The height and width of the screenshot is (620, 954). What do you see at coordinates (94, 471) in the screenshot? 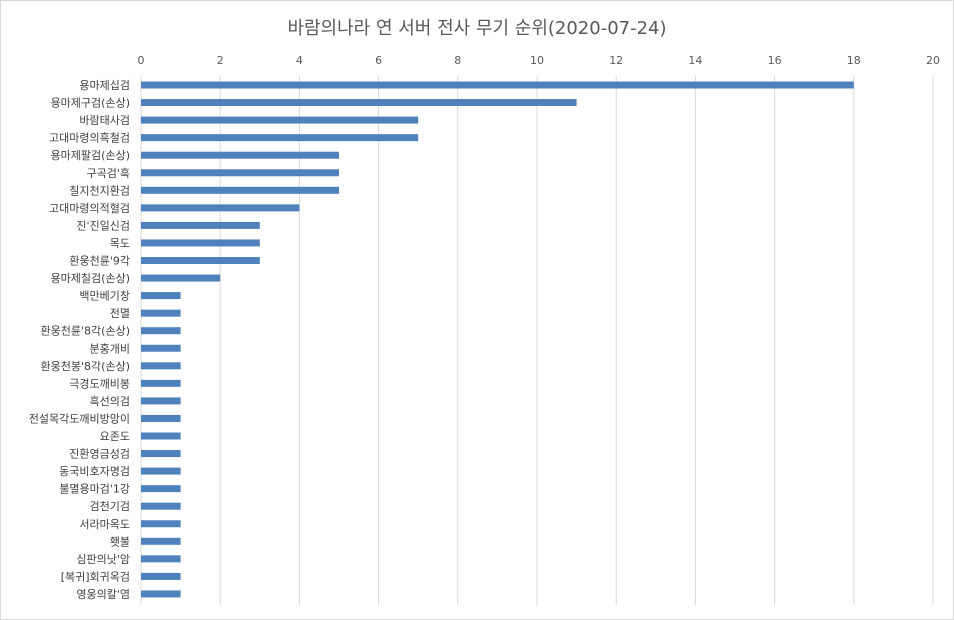
I see `category-label: 동국비호자명검` at bounding box center [94, 471].